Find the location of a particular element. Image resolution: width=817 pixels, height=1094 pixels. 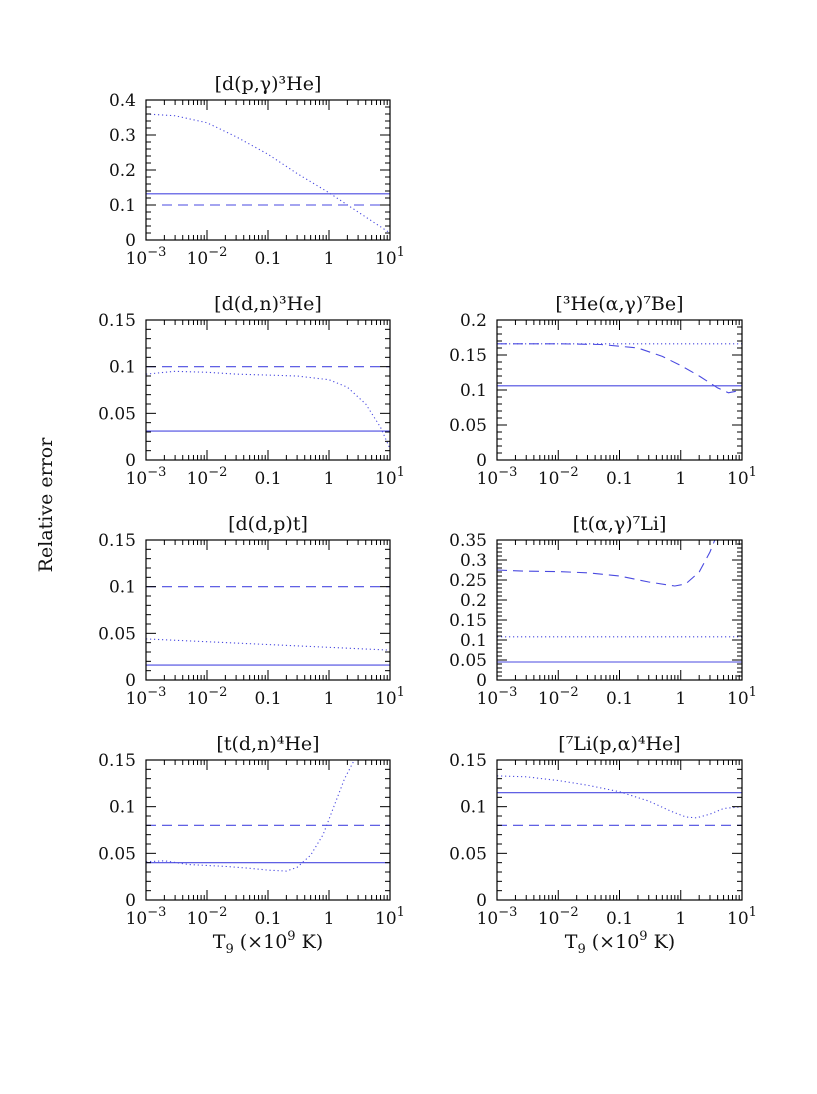

y-axis-title: Relative error is located at coordinates (46, 505).